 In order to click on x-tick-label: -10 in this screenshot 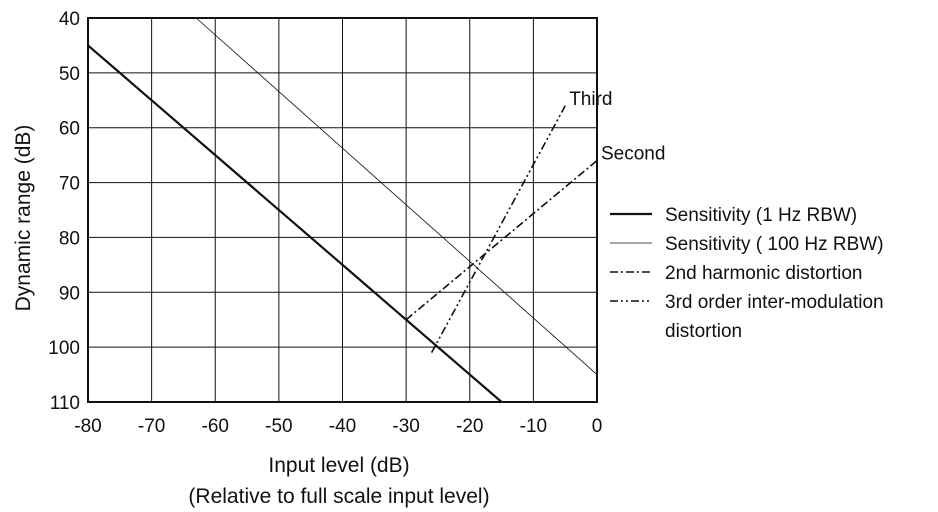, I will do `click(533, 426)`.